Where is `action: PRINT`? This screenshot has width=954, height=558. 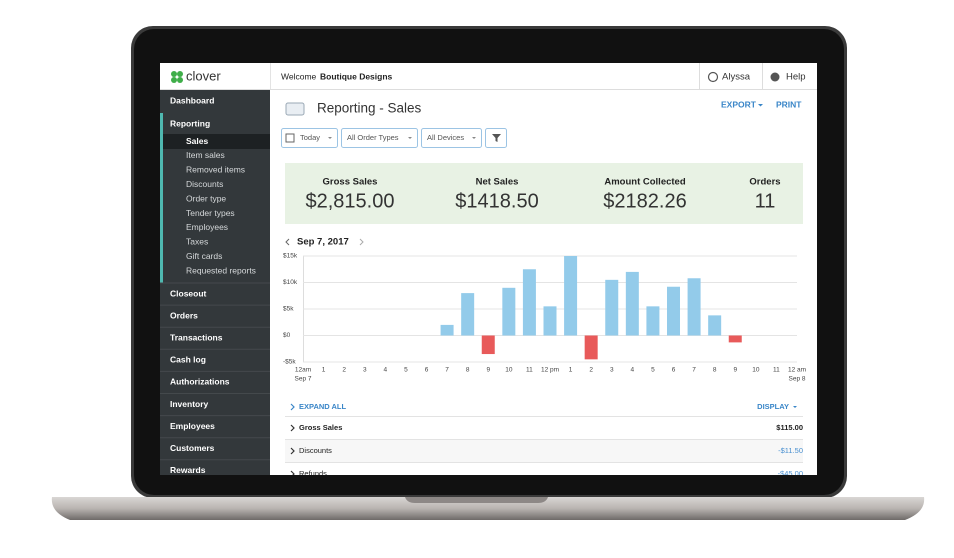
action: PRINT is located at coordinates (789, 104).